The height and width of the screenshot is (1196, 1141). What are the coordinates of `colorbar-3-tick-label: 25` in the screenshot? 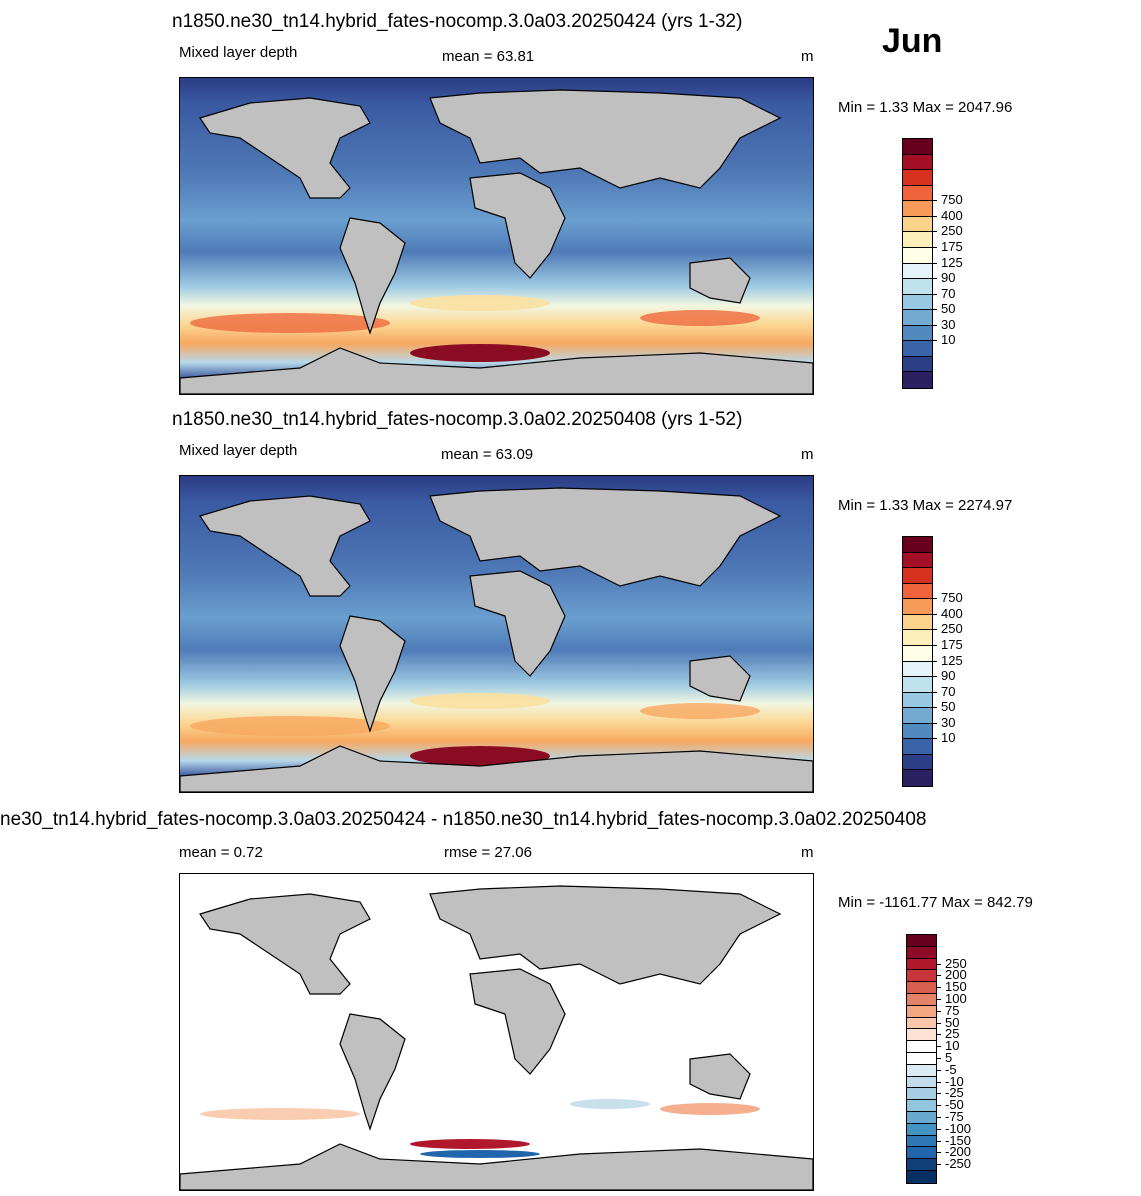 It's located at (952, 1034).